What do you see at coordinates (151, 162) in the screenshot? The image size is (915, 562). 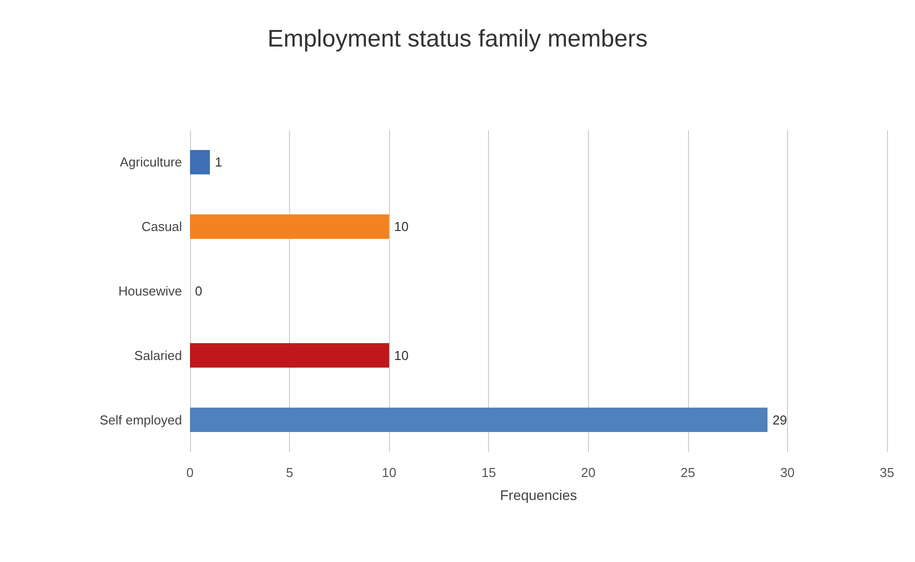 I see `y-tick-label: Agriculture` at bounding box center [151, 162].